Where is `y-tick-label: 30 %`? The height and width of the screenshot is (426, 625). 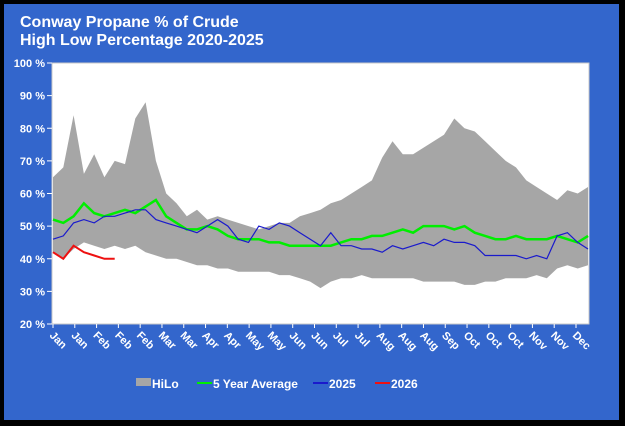
y-tick-label: 30 % is located at coordinates (32, 292).